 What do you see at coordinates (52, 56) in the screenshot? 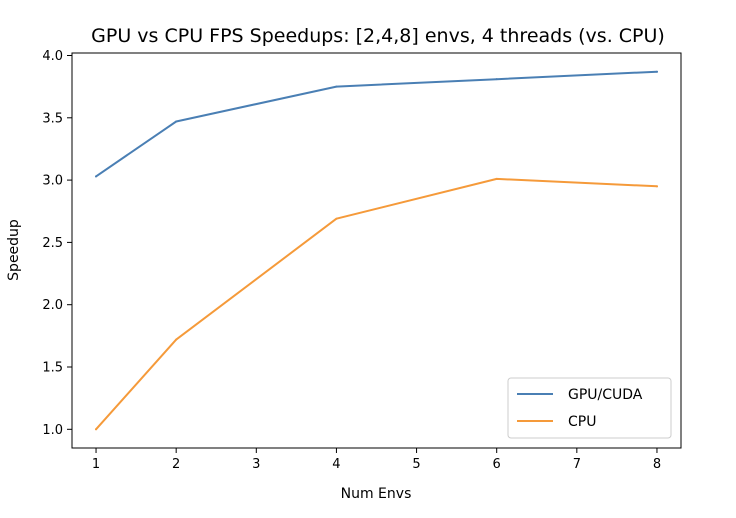
I see `y-tick-label-6: 4.0` at bounding box center [52, 56].